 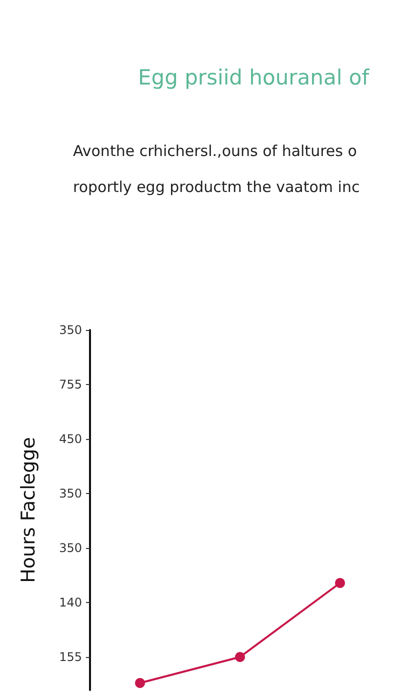 I want to click on text: 755, so click(x=70, y=385).